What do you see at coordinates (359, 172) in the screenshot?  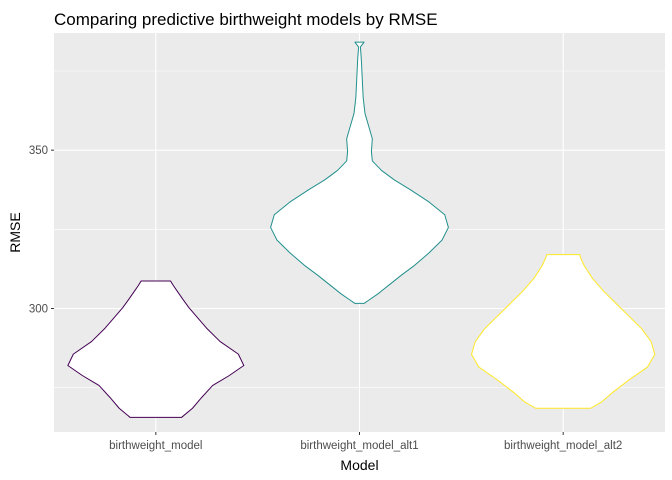 I see `violin-birthweight-model-alt1` at bounding box center [359, 172].